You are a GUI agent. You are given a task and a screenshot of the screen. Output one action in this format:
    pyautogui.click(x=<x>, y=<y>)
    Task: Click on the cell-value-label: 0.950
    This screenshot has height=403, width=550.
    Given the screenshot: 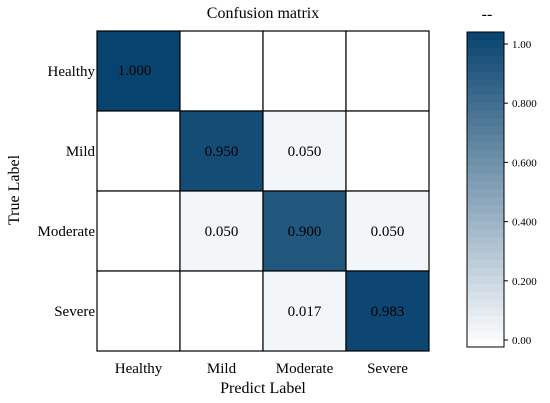 What is the action you would take?
    pyautogui.click(x=222, y=152)
    